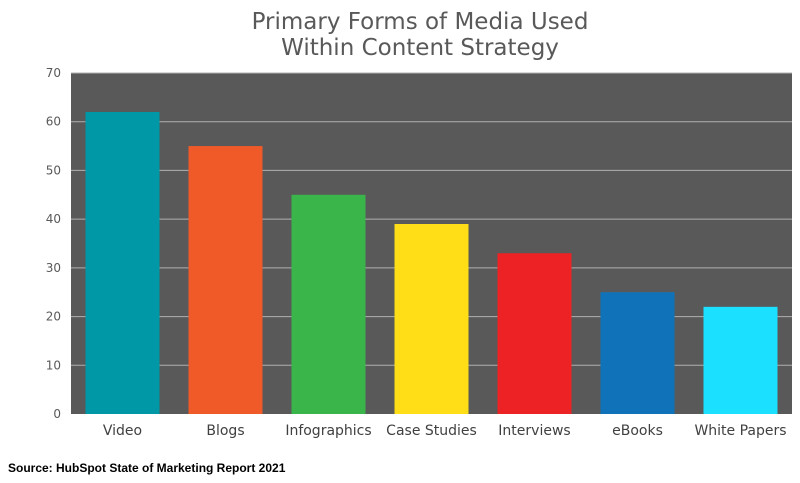 This screenshot has height=483, width=800. What do you see at coordinates (431, 431) in the screenshot?
I see `x-category-label: Case Studies` at bounding box center [431, 431].